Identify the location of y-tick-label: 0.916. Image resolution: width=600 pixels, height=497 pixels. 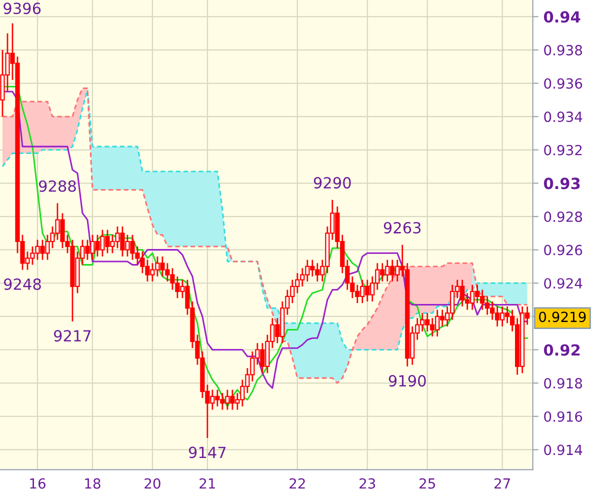
(563, 416).